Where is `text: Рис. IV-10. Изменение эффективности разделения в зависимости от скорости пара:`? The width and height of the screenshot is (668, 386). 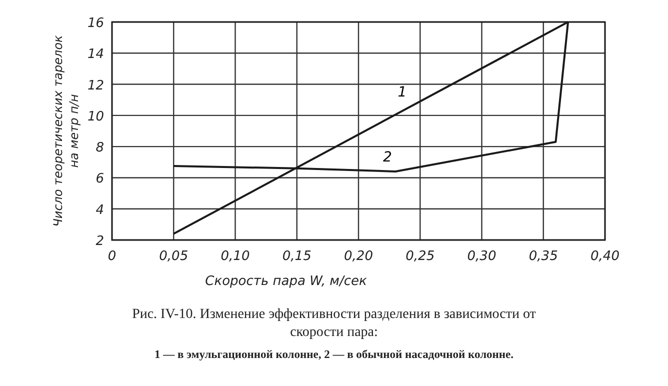 text: Рис. IV-10. Изменение эффективности разделения в зависимости от скорости пара: is located at coordinates (334, 323).